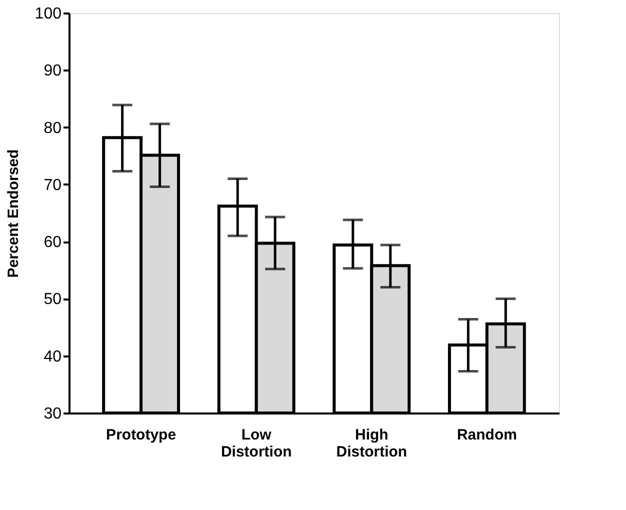 The width and height of the screenshot is (626, 510). I want to click on x-tick-label: Random, so click(486, 435).